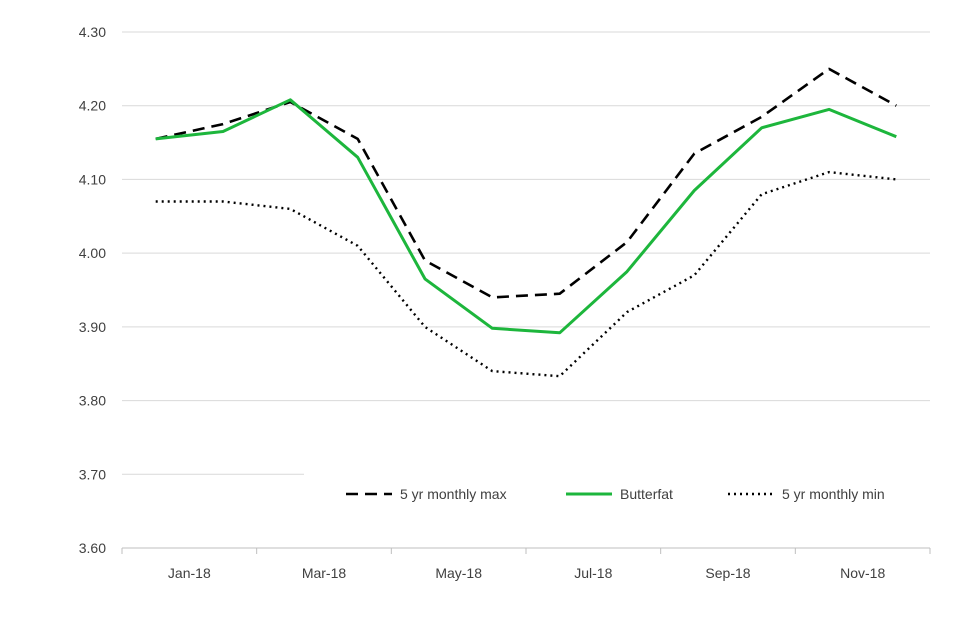  What do you see at coordinates (92, 548) in the screenshot?
I see `y-tick-label: 3.60` at bounding box center [92, 548].